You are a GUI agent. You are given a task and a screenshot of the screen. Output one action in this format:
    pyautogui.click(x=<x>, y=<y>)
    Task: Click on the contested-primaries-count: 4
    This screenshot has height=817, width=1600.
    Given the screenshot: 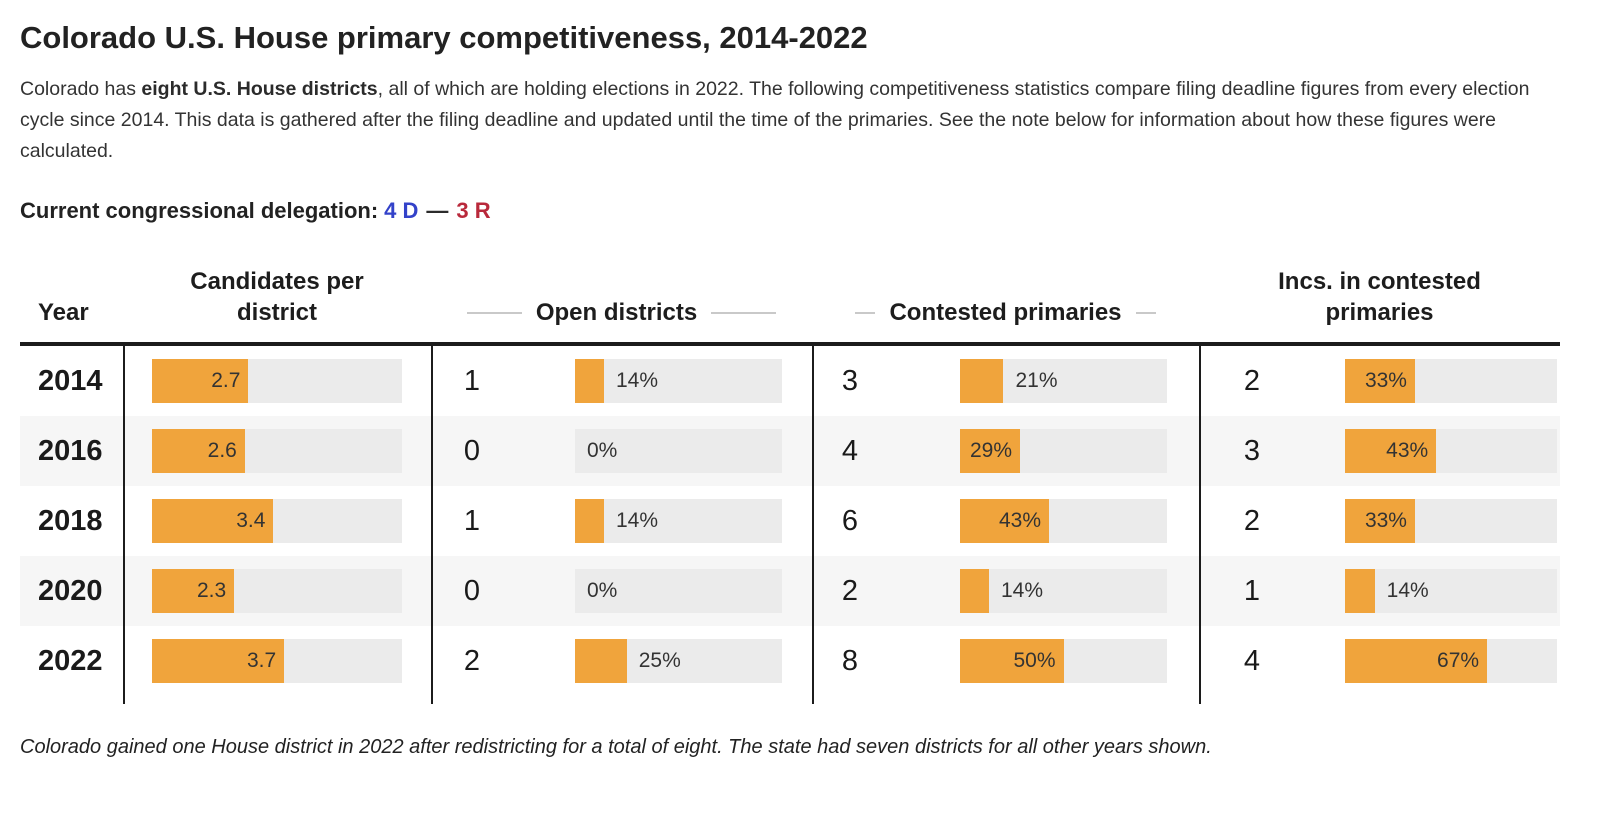 What is the action you would take?
    pyautogui.click(x=850, y=450)
    